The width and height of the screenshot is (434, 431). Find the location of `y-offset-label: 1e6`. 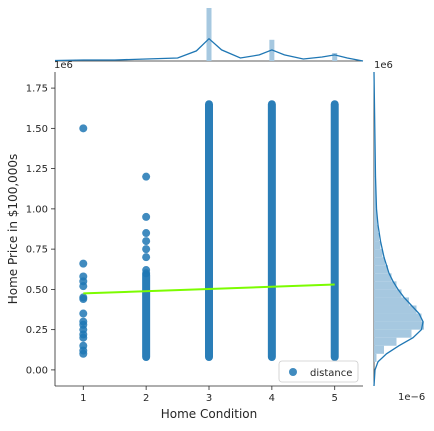

y-offset-label: 1e6 is located at coordinates (63, 65).